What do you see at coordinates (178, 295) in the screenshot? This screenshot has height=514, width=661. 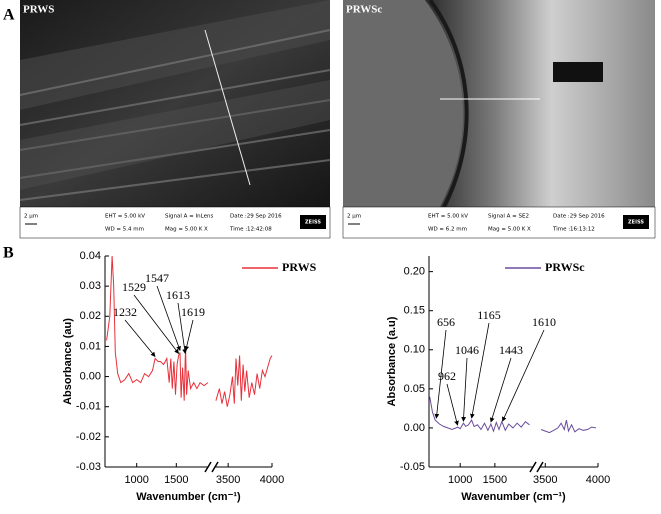 I see `peak-label: 1613` at bounding box center [178, 295].